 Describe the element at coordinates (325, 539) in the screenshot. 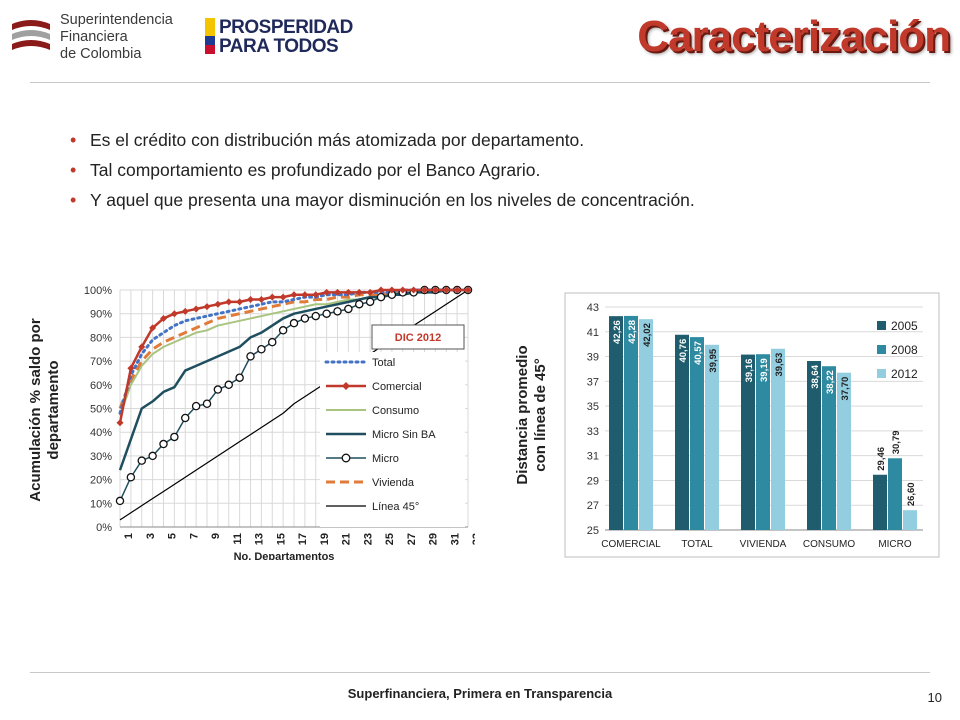

I see `x-tick-label: 19` at that location.